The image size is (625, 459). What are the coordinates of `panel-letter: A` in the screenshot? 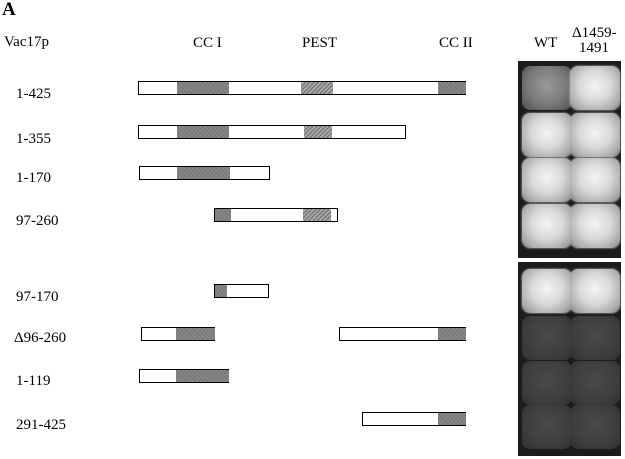 It's located at (9, 10).